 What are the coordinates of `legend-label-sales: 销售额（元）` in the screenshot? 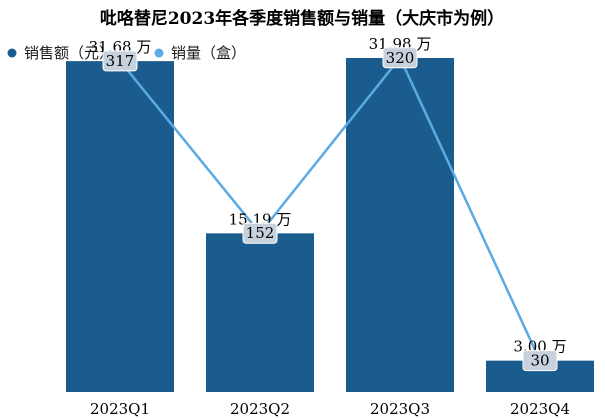 It's located at (69, 53).